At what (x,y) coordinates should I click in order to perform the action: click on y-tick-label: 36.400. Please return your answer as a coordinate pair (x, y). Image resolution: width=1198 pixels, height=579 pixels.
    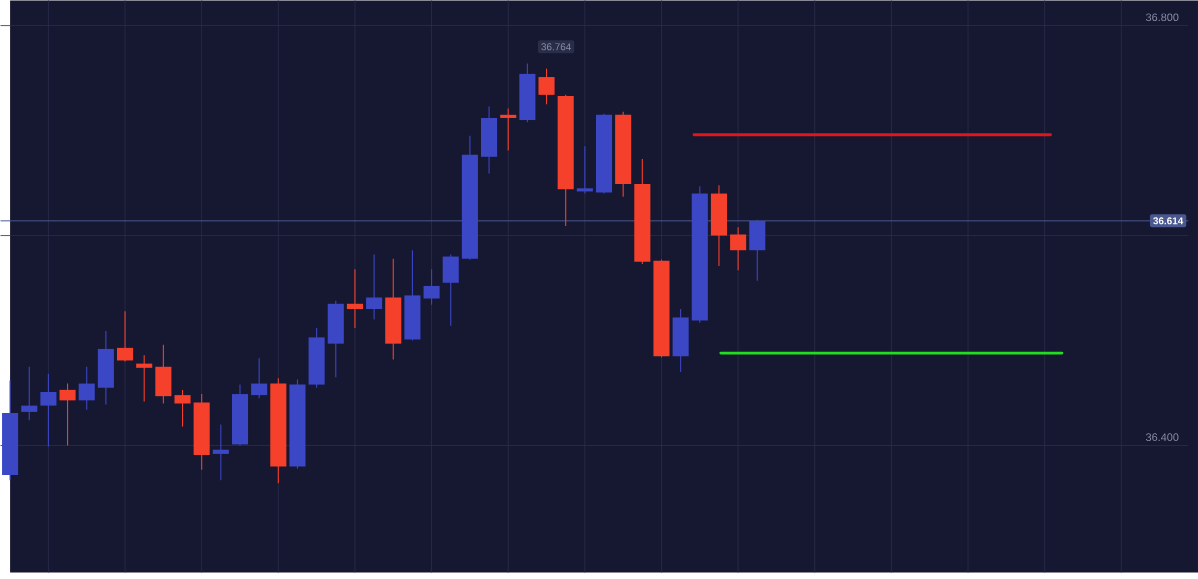
    Looking at the image, I should click on (1162, 437).